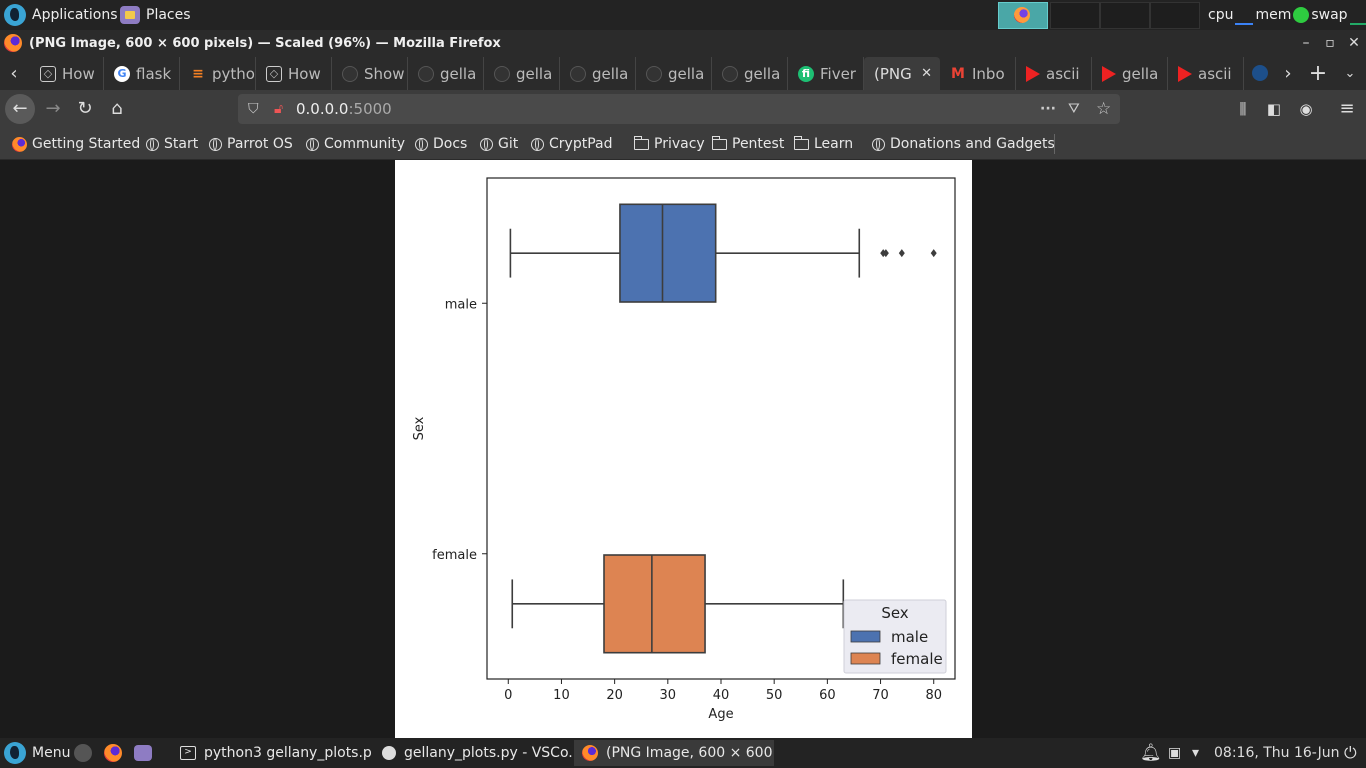 The width and height of the screenshot is (1366, 768). Describe the element at coordinates (322, 109) in the screenshot. I see `url-host: 0.0.0.0` at that location.